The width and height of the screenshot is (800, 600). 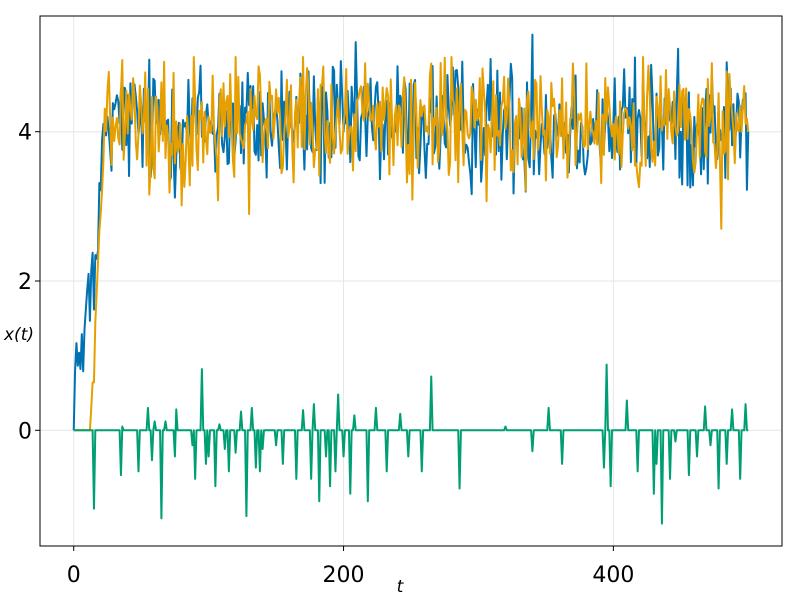 I want to click on y-tick-label: 0, so click(x=25, y=431).